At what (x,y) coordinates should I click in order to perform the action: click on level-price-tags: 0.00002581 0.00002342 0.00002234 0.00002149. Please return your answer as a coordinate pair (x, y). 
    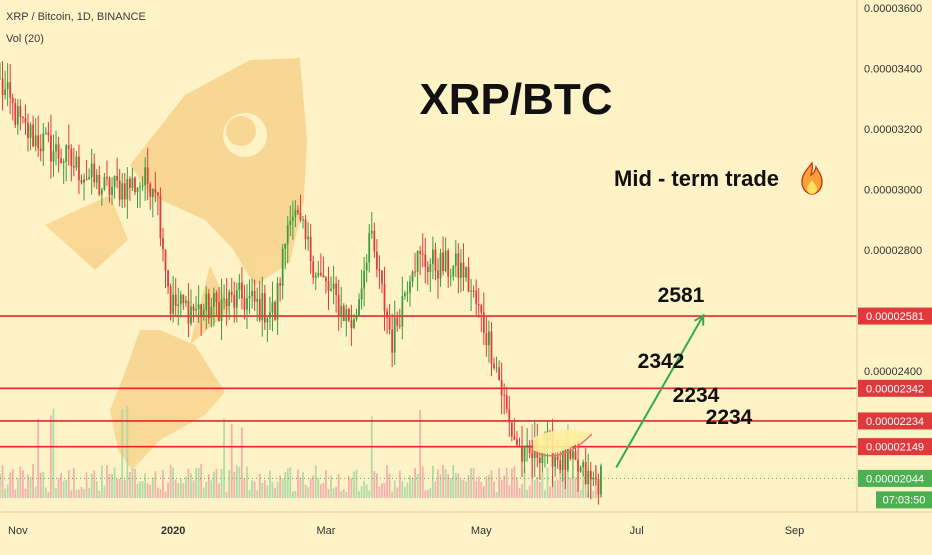
    Looking at the image, I should click on (895, 381).